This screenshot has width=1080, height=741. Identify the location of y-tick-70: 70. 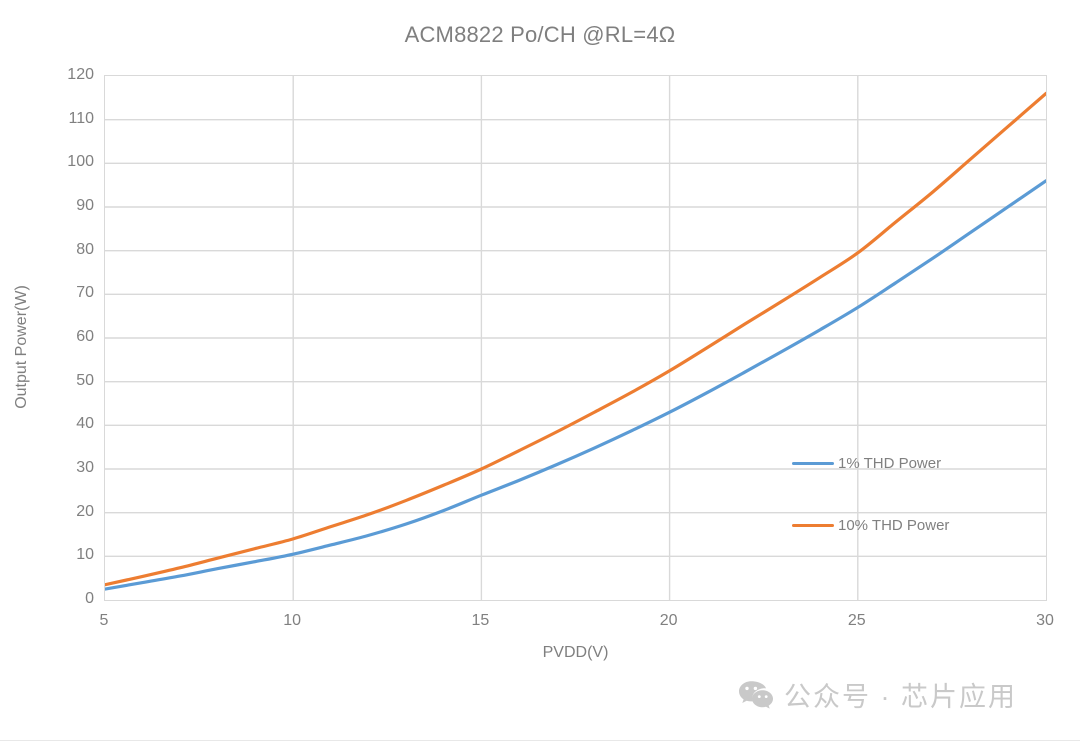
(85, 293).